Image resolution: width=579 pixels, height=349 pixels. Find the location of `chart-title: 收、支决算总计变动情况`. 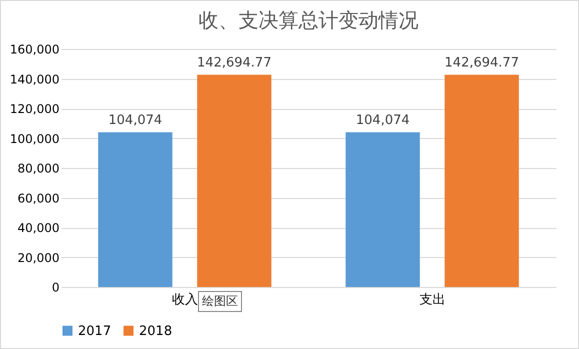

chart-title: 收、支决算总计变动情况 is located at coordinates (308, 20).